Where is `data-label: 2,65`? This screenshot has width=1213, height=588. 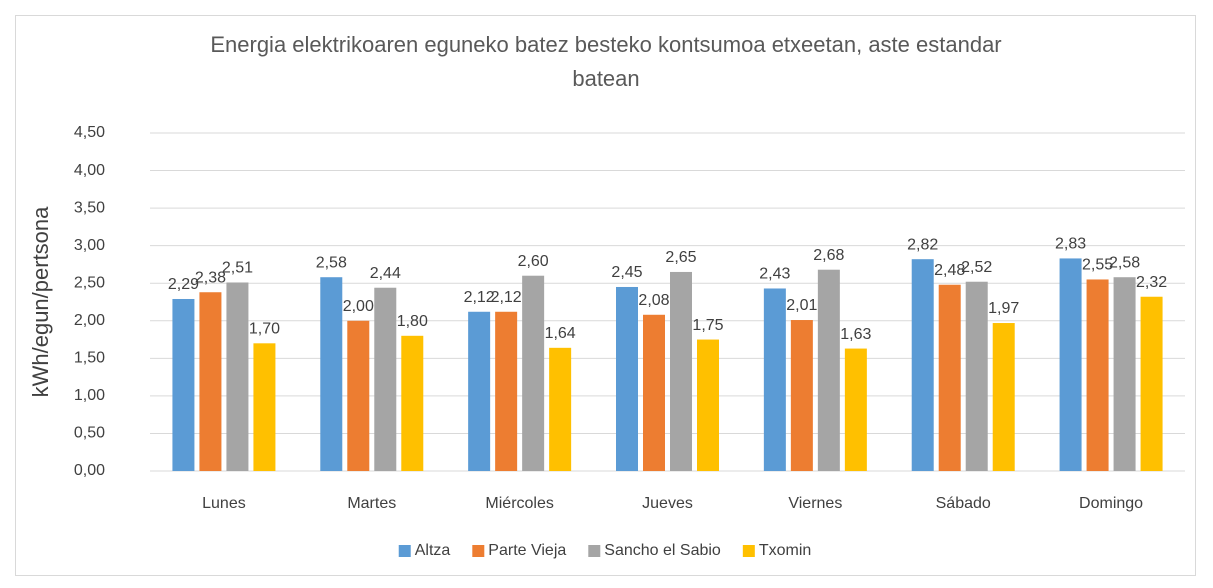
data-label: 2,65 is located at coordinates (680, 257).